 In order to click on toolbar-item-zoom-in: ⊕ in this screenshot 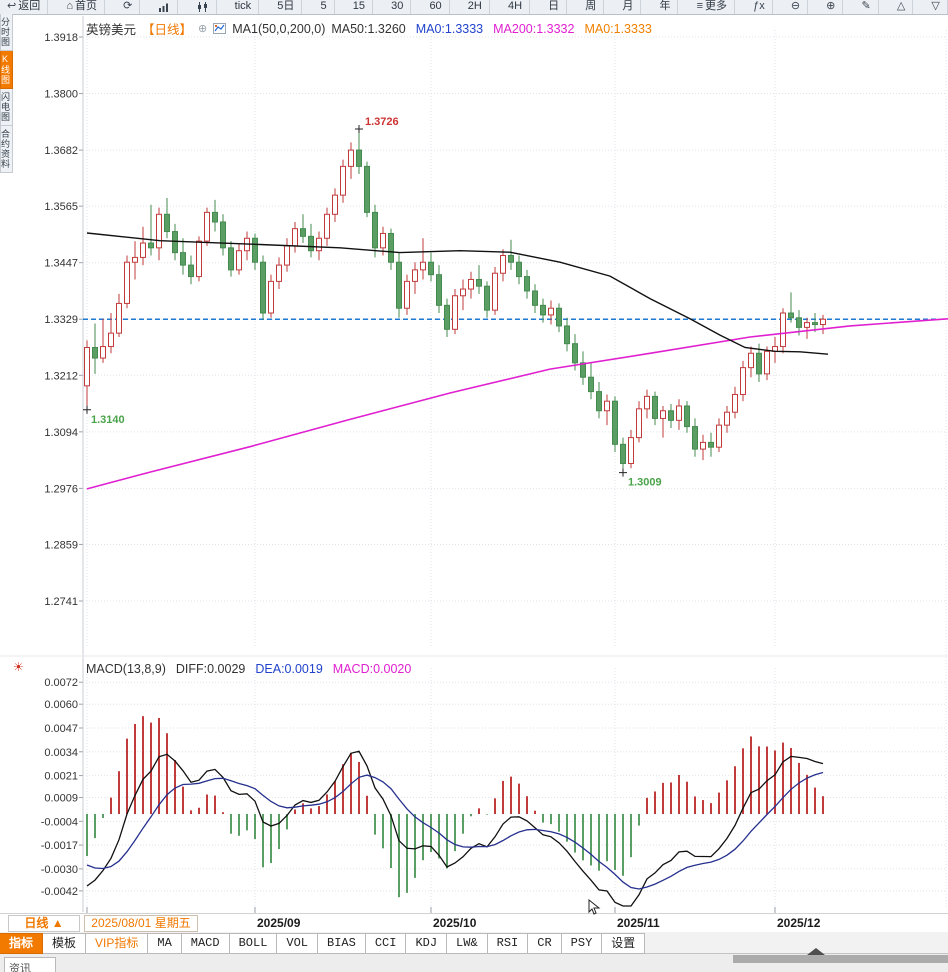, I will do `click(831, 7)`.